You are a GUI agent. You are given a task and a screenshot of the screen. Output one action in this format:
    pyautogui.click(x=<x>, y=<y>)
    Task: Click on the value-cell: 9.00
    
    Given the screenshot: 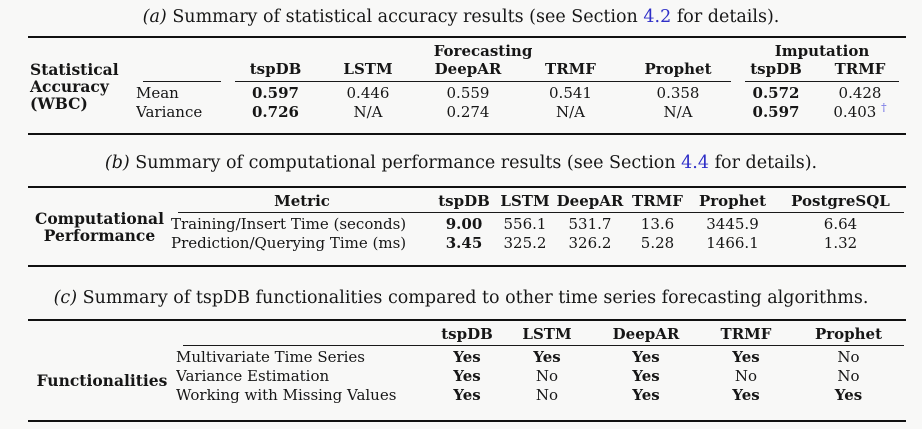 What is the action you would take?
    pyautogui.click(x=464, y=224)
    